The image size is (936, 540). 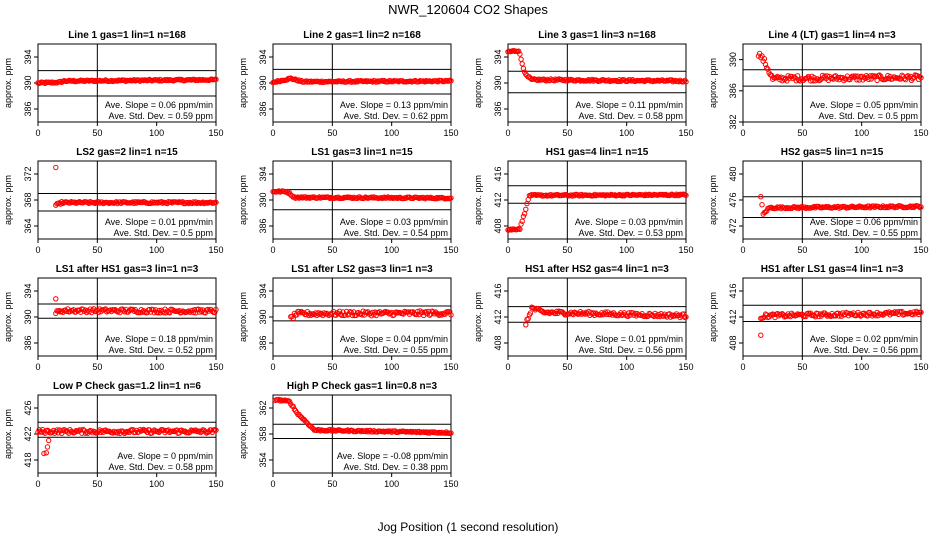 I want to click on panel-title: LS1 gas=3 lin=1 n=15, so click(x=362, y=152).